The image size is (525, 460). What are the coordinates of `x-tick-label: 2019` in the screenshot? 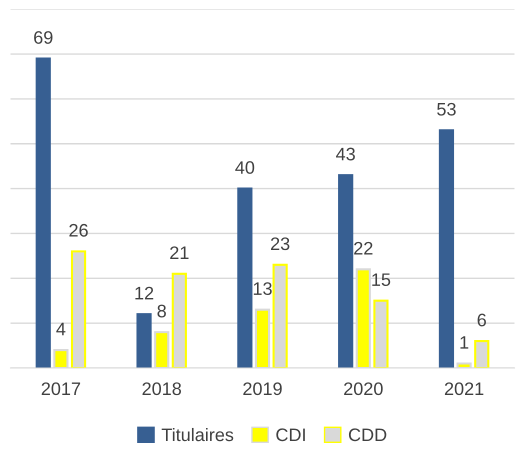 It's located at (262, 389).